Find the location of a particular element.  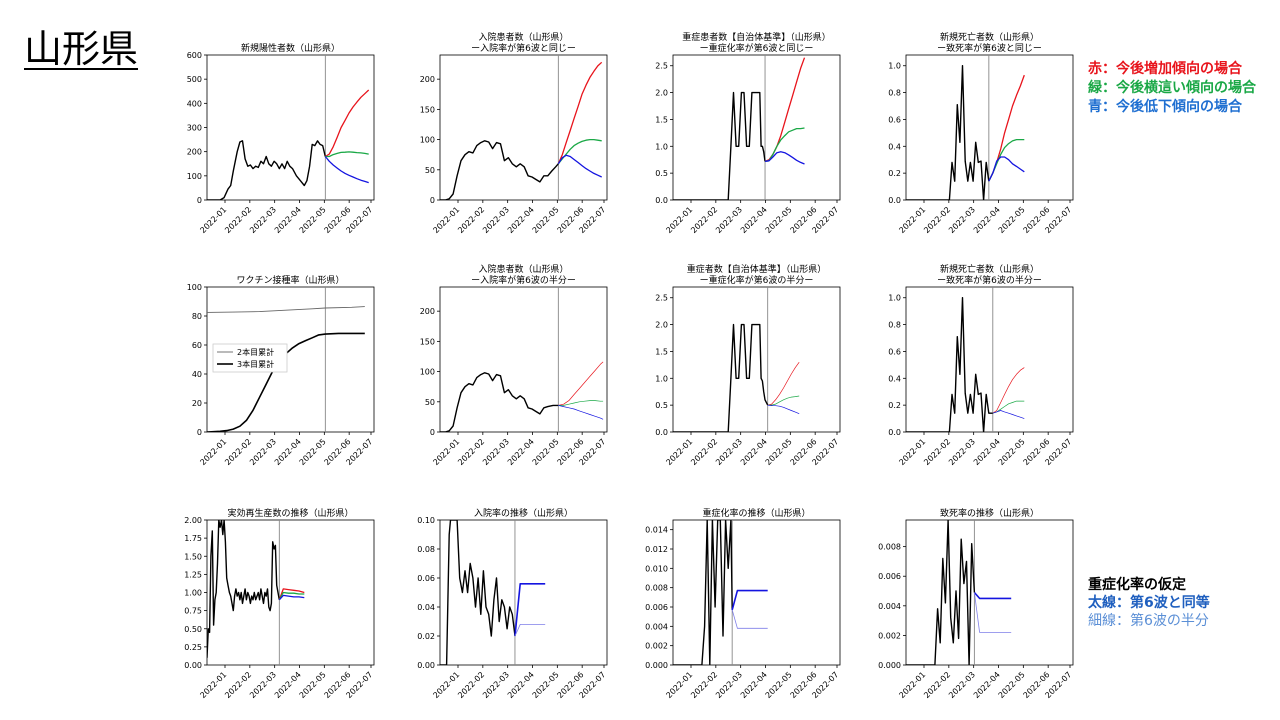

y-tick-label: 20 is located at coordinates (197, 403).